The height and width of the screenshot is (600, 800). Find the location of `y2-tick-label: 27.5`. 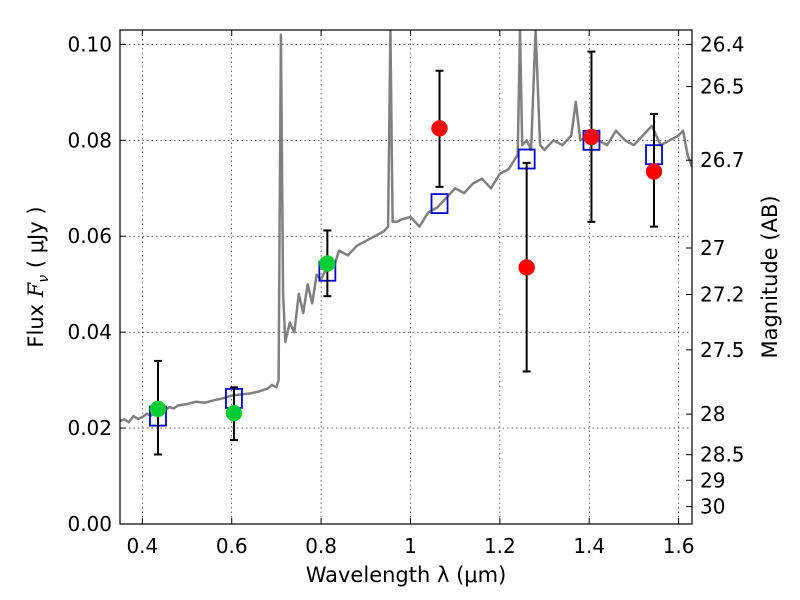

y2-tick-label: 27.5 is located at coordinates (722, 350).